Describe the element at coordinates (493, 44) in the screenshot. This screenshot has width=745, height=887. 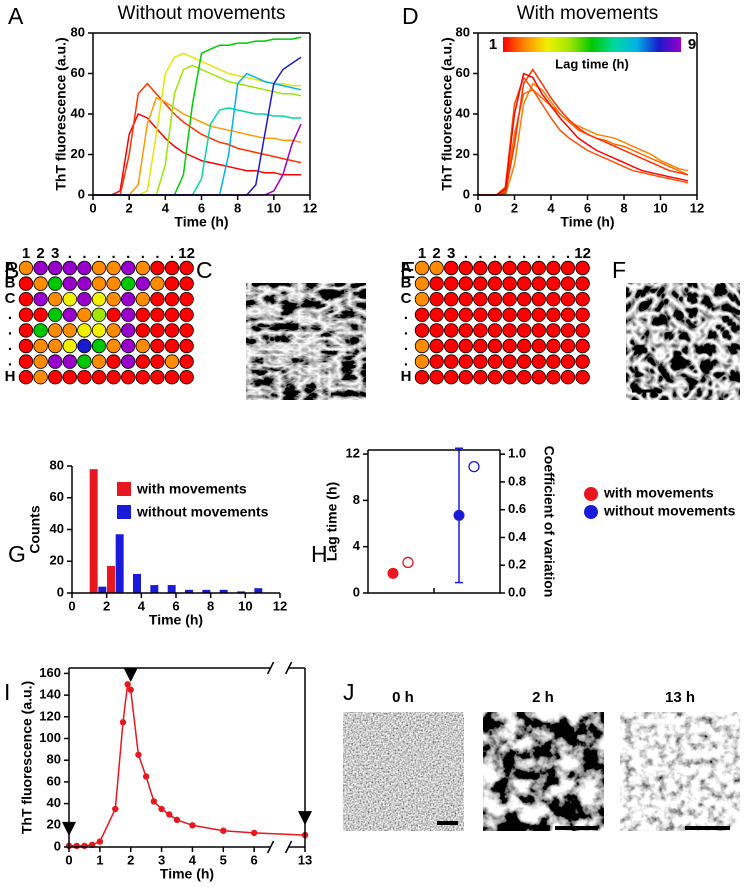
I see `colorbar-tick-label: 1` at that location.